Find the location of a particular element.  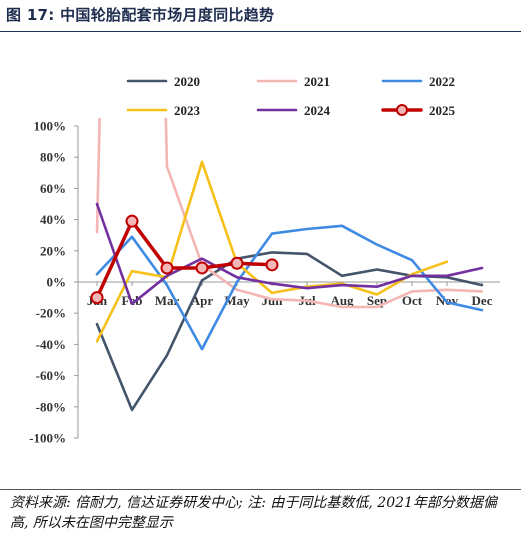

y-axis: 100% 80% 60% 40% 20% 0% -20% -40% -60% -80% -100% is located at coordinates (54, 282).